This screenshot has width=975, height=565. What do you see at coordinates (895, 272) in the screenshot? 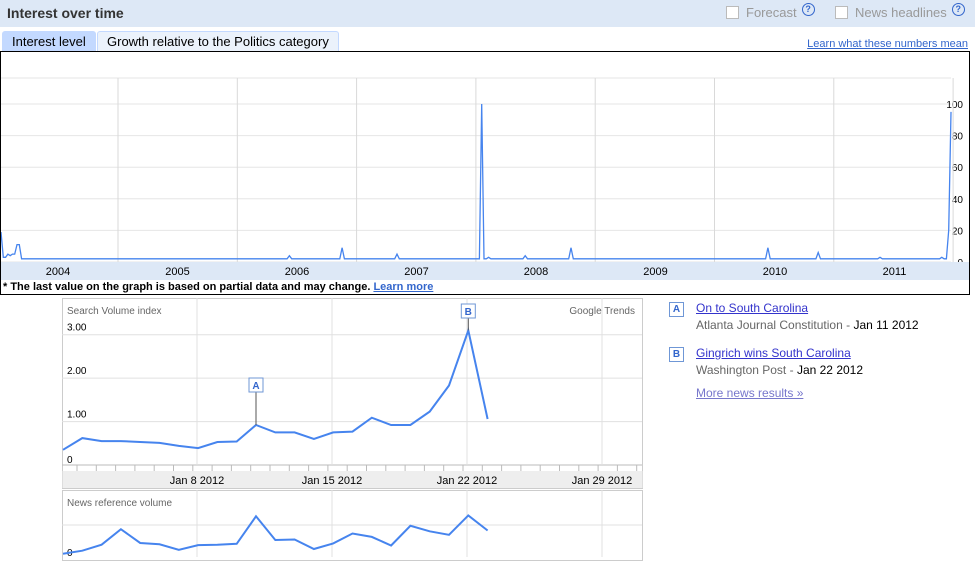
I see `x-tick-label: 2011` at bounding box center [895, 272].